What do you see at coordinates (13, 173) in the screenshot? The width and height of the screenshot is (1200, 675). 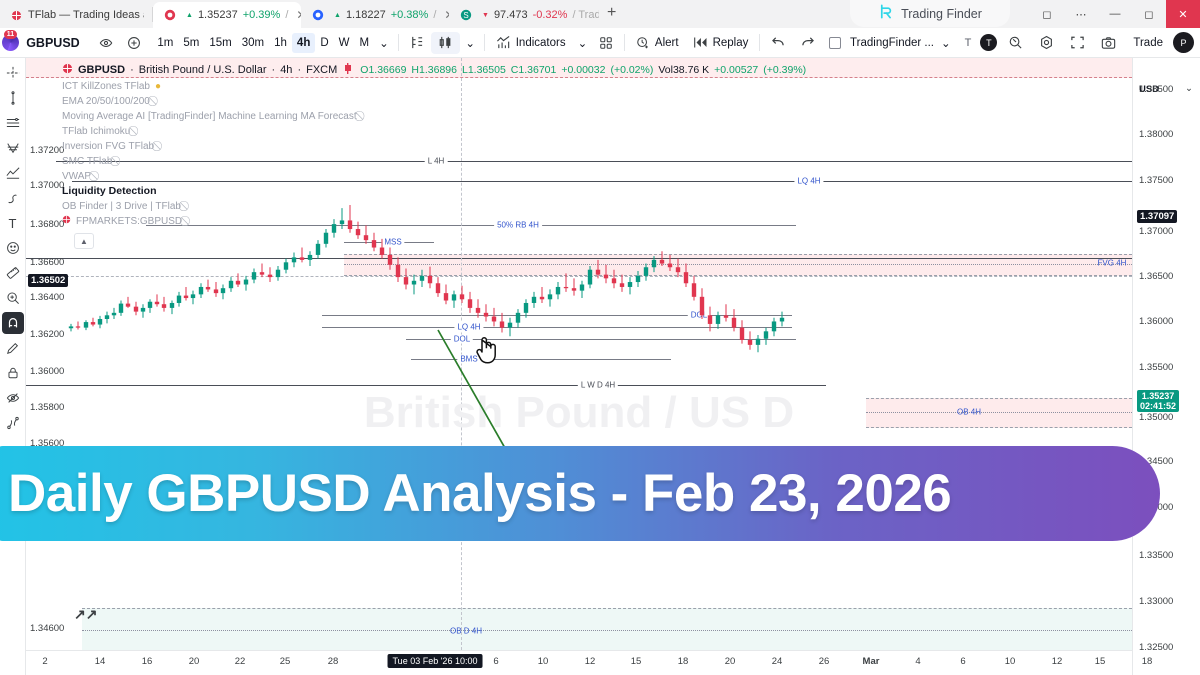 I see `patterns-icon` at bounding box center [13, 173].